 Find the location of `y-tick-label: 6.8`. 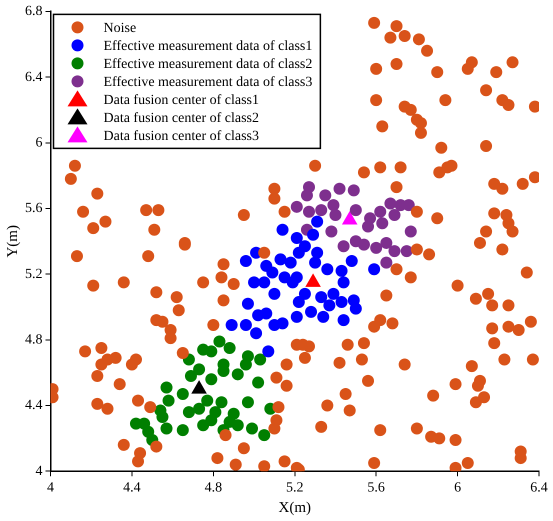

y-tick-label: 6.8 is located at coordinates (33, 12).